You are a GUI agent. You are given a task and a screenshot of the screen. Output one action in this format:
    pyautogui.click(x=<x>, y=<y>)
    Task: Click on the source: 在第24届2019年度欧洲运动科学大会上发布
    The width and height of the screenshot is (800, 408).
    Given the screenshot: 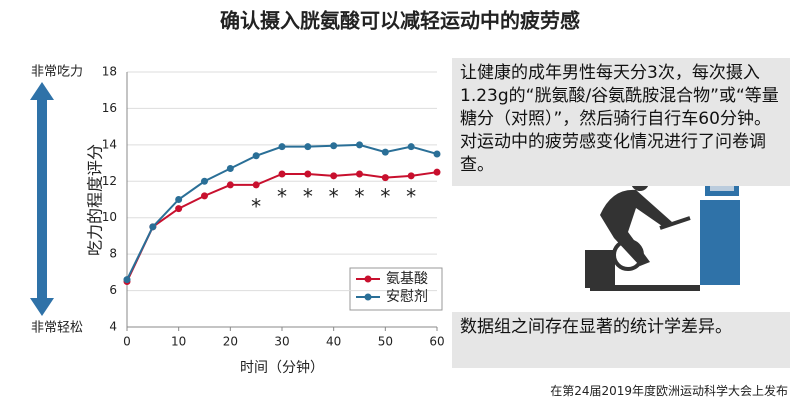 What is the action you would take?
    pyautogui.click(x=669, y=391)
    